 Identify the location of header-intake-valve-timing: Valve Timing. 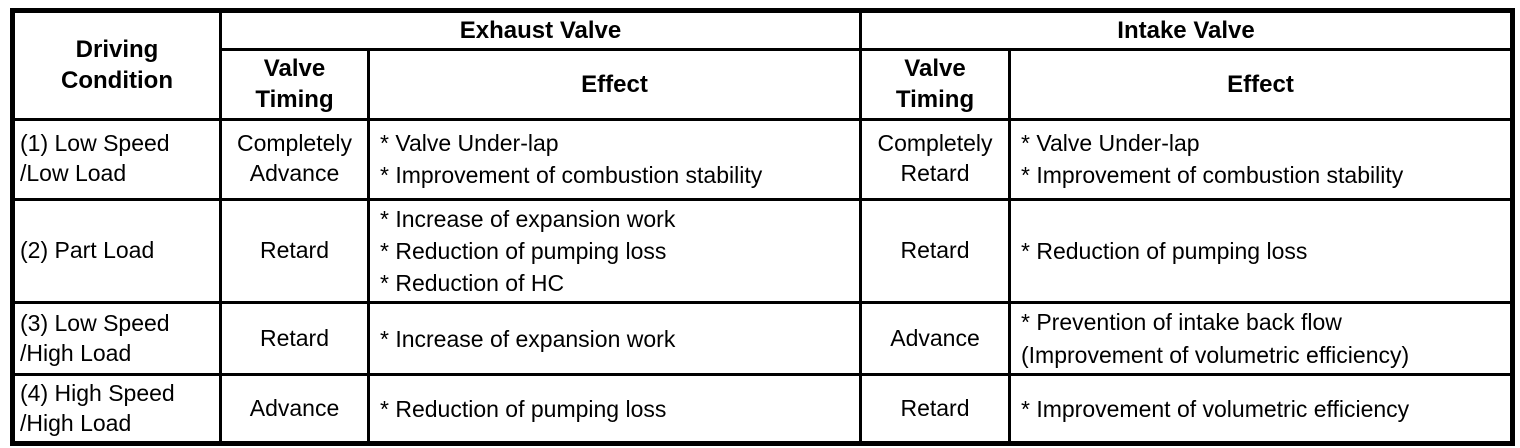
(935, 84).